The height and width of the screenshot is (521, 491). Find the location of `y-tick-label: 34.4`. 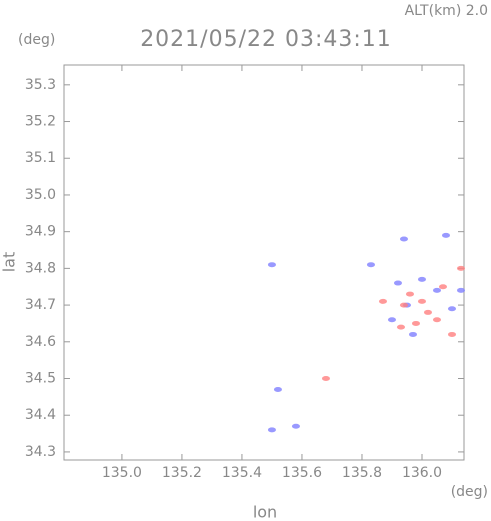

y-tick-label: 34.4 is located at coordinates (40, 415).